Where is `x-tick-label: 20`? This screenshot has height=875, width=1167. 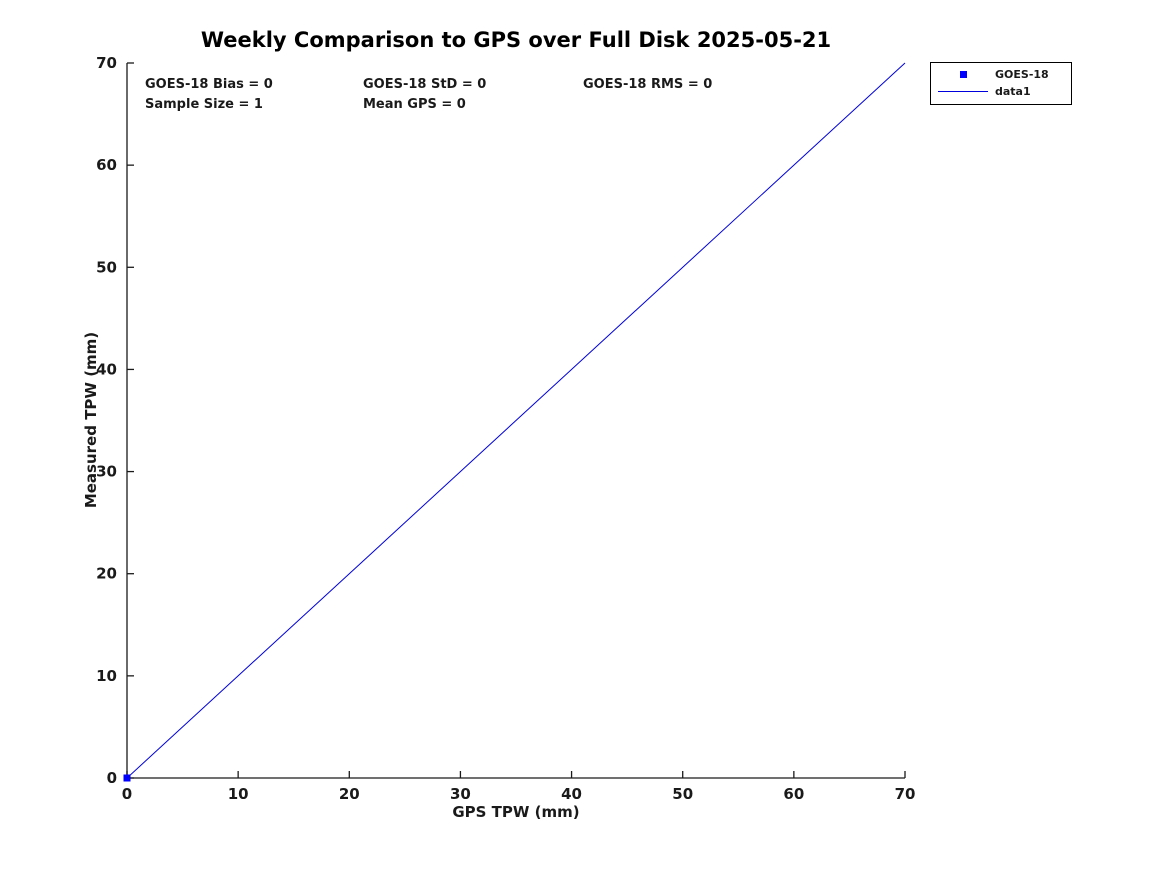 x-tick-label: 20 is located at coordinates (349, 794).